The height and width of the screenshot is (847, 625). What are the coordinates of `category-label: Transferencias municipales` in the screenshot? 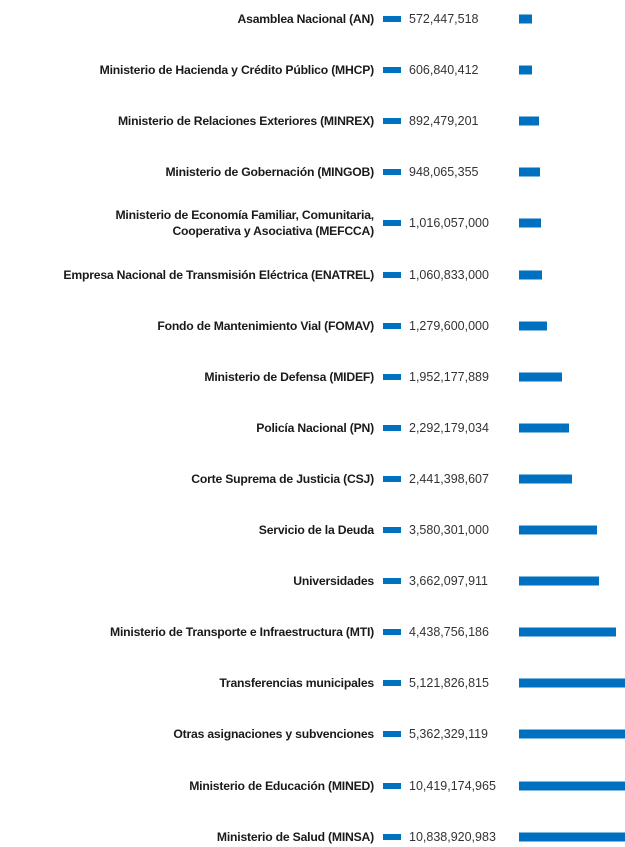 It's located at (296, 683).